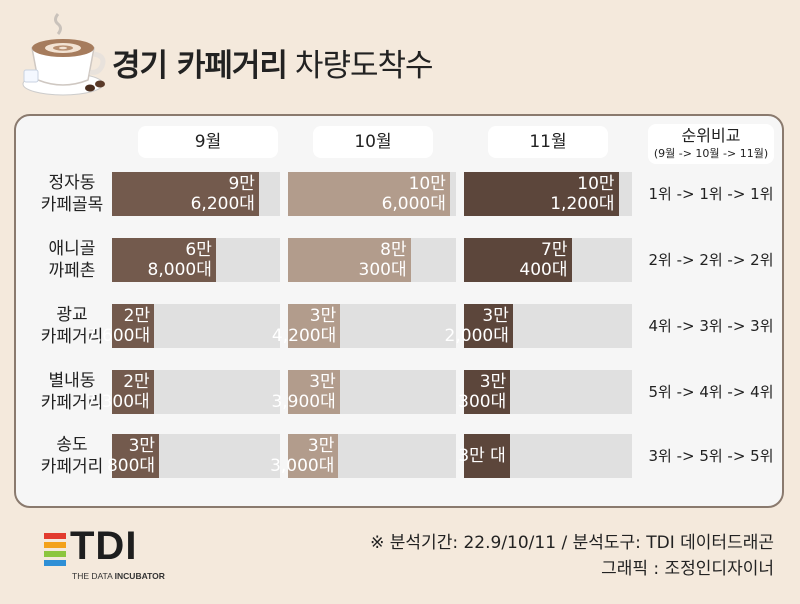  I want to click on column-header-oct: 10월, so click(373, 142).